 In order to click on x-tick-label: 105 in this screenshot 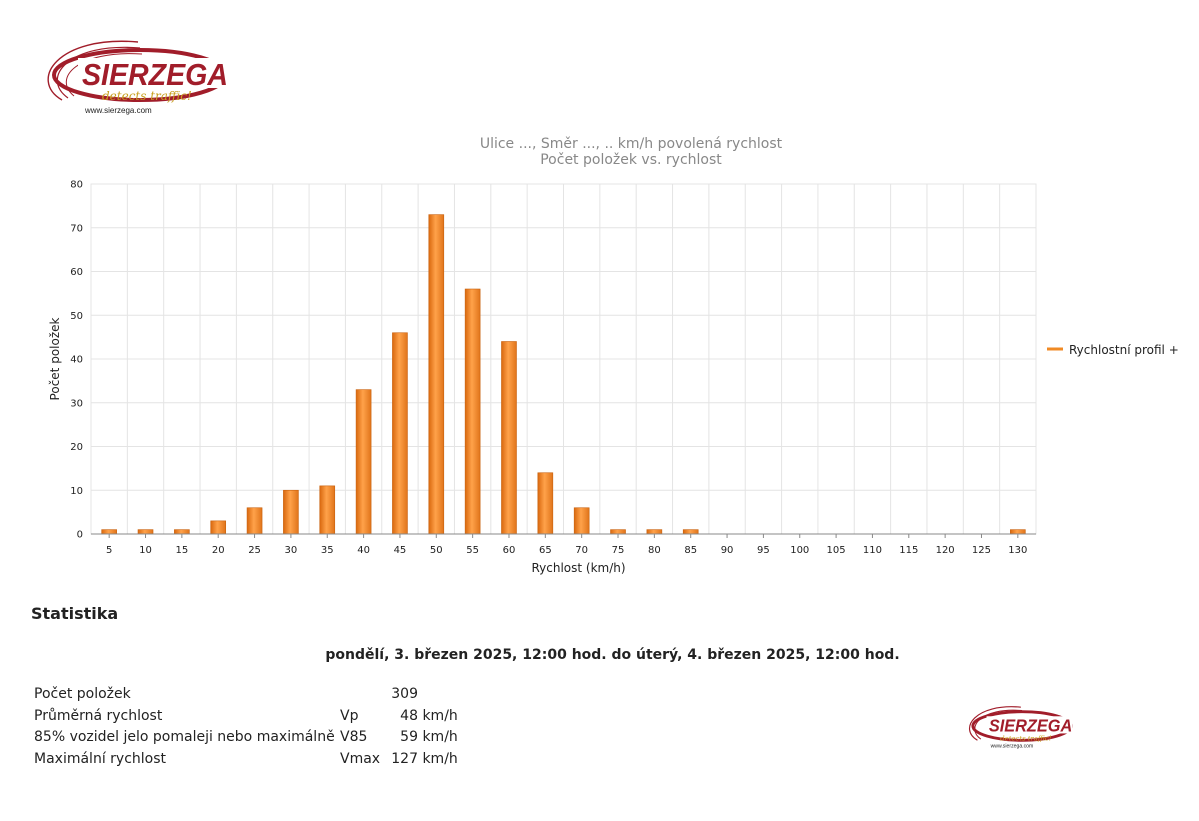, I will do `click(836, 550)`.